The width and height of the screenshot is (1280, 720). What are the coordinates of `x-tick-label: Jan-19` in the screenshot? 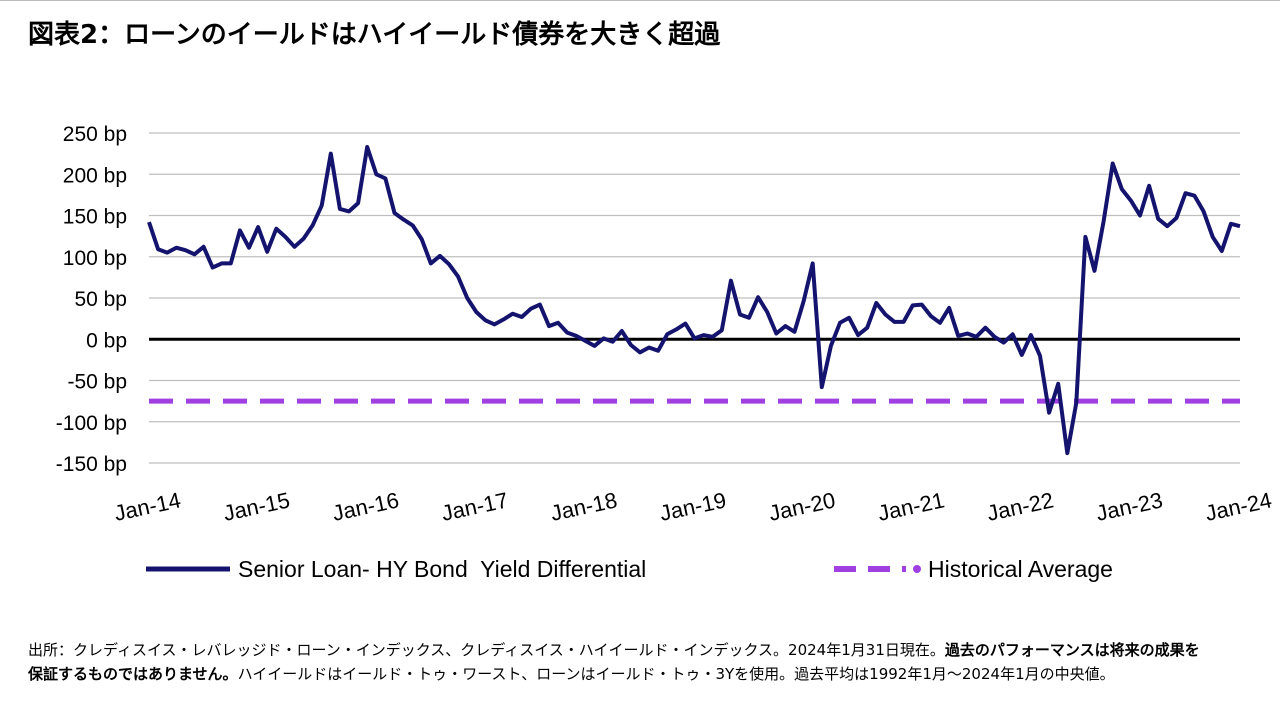 It's located at (692, 506).